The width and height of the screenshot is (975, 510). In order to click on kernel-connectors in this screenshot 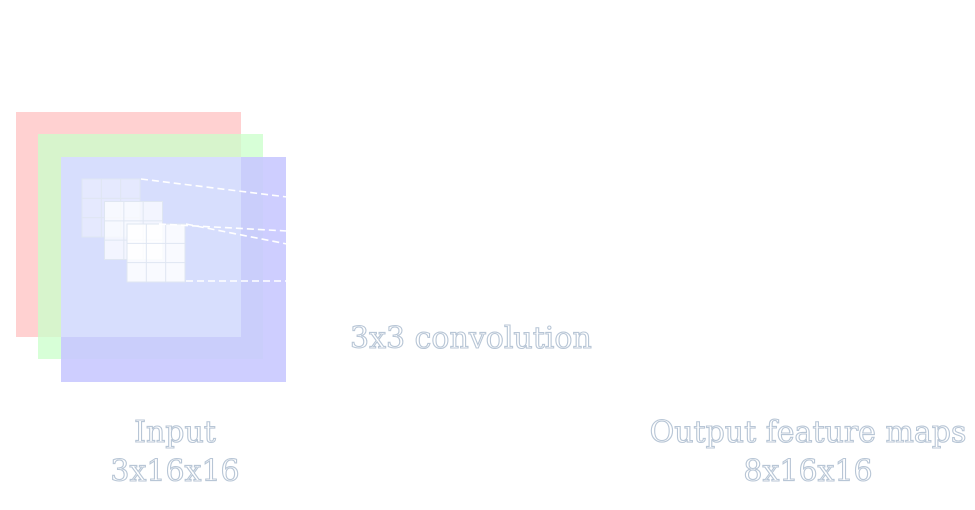, I will do `click(214, 230)`.